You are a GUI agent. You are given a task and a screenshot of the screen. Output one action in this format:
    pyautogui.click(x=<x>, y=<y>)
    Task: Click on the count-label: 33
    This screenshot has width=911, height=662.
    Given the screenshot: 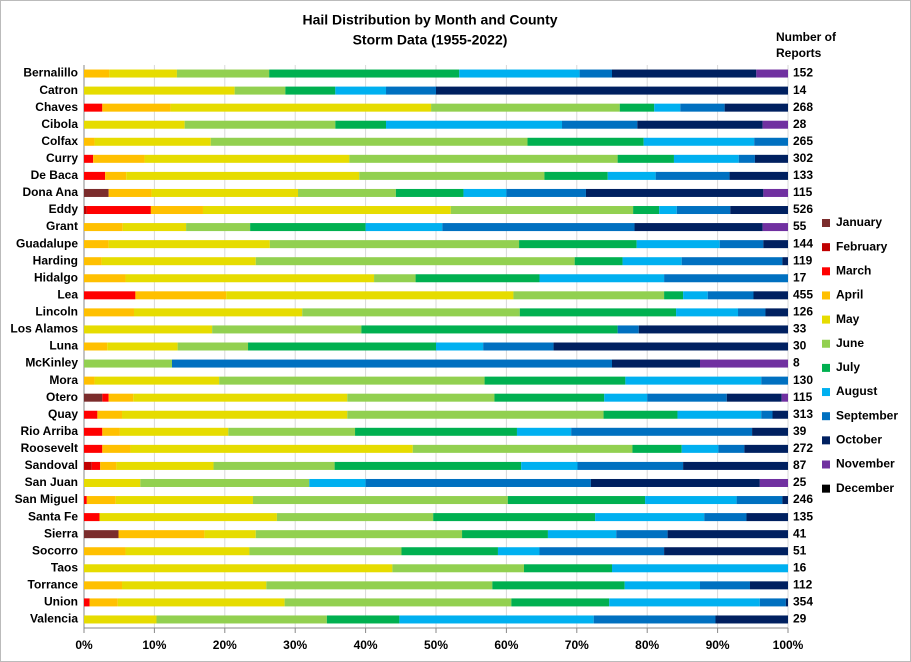 What is the action you would take?
    pyautogui.click(x=800, y=329)
    